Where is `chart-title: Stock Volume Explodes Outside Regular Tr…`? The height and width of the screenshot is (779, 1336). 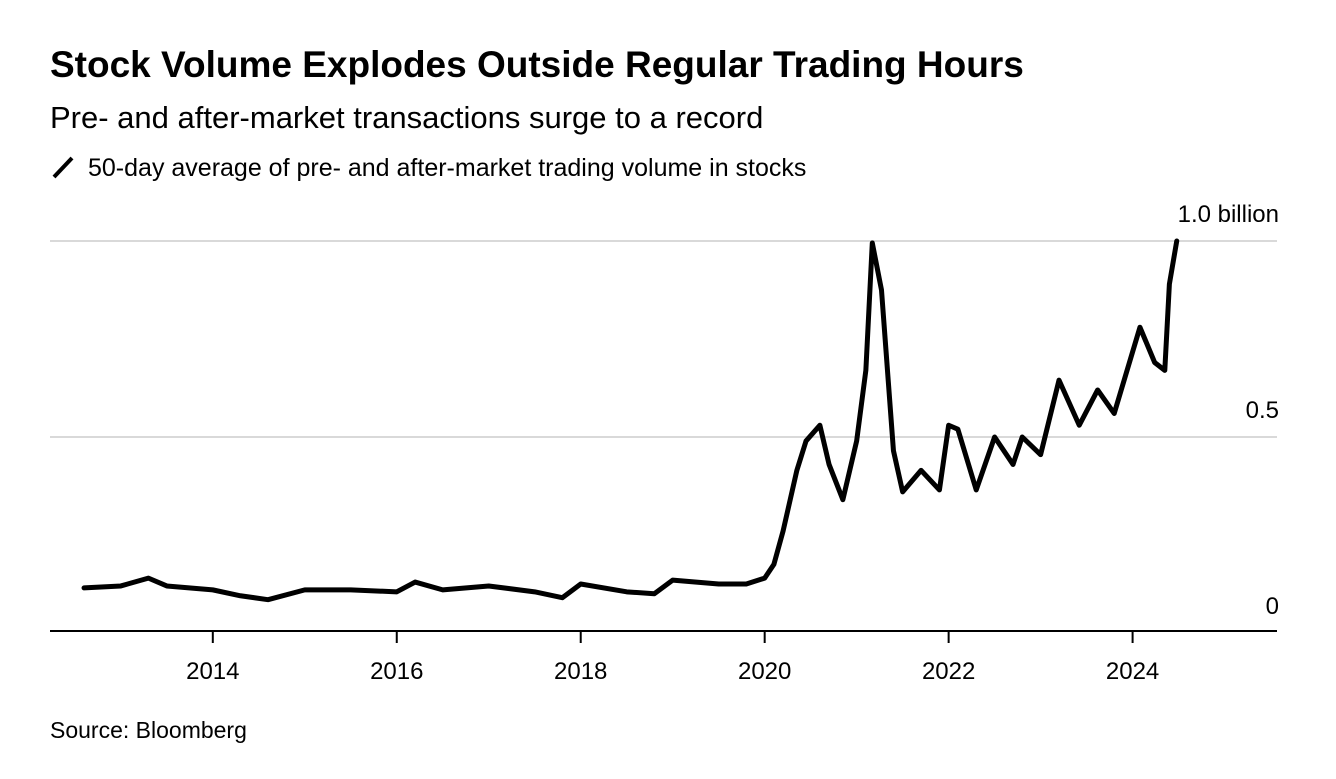 chart-title: Stock Volume Explodes Outside Regular Tr… is located at coordinates (537, 64).